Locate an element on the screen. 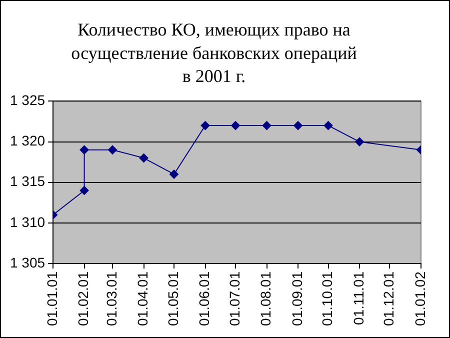 The width and height of the screenshot is (450, 338). y-tick-label: 1 305 is located at coordinates (28, 262).